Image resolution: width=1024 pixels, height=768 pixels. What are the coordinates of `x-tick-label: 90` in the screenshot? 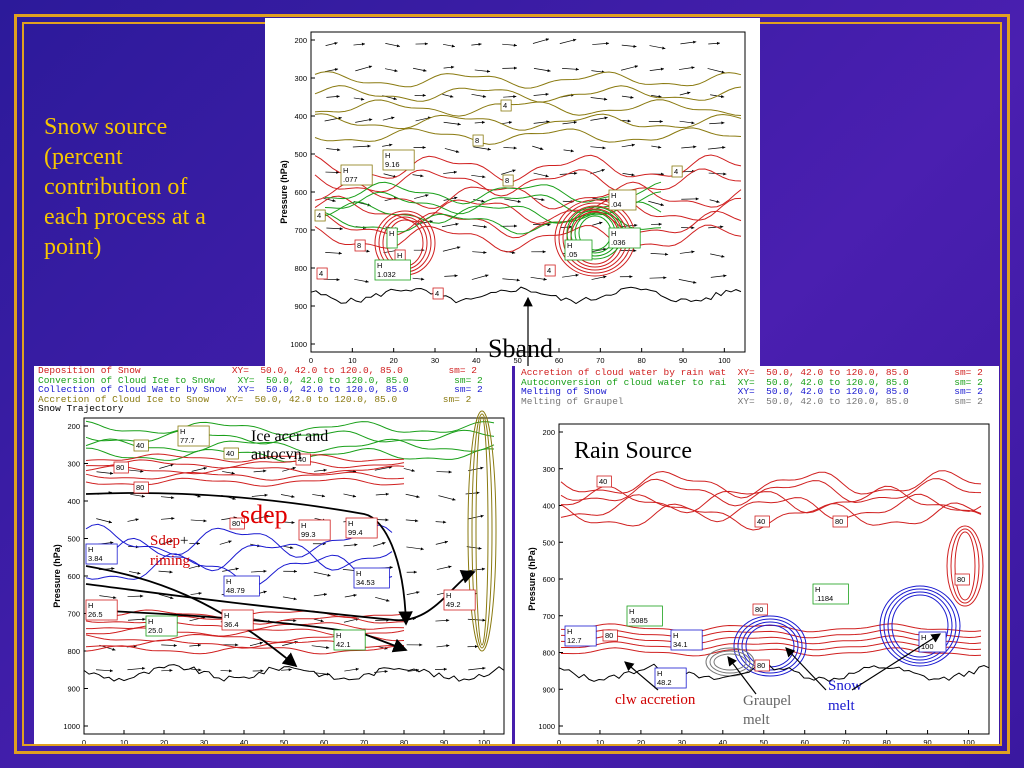 It's located at (683, 360).